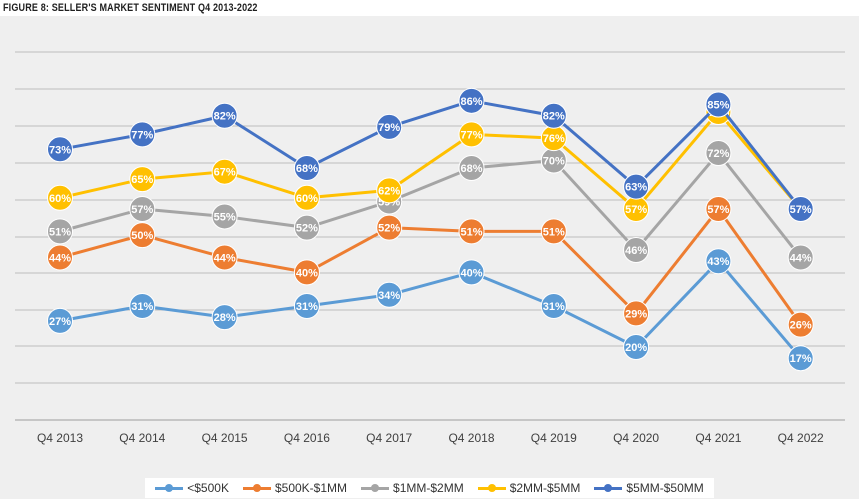 The image size is (859, 499). Describe the element at coordinates (665, 488) in the screenshot. I see `legend-label: $5MM-$50MM` at that location.